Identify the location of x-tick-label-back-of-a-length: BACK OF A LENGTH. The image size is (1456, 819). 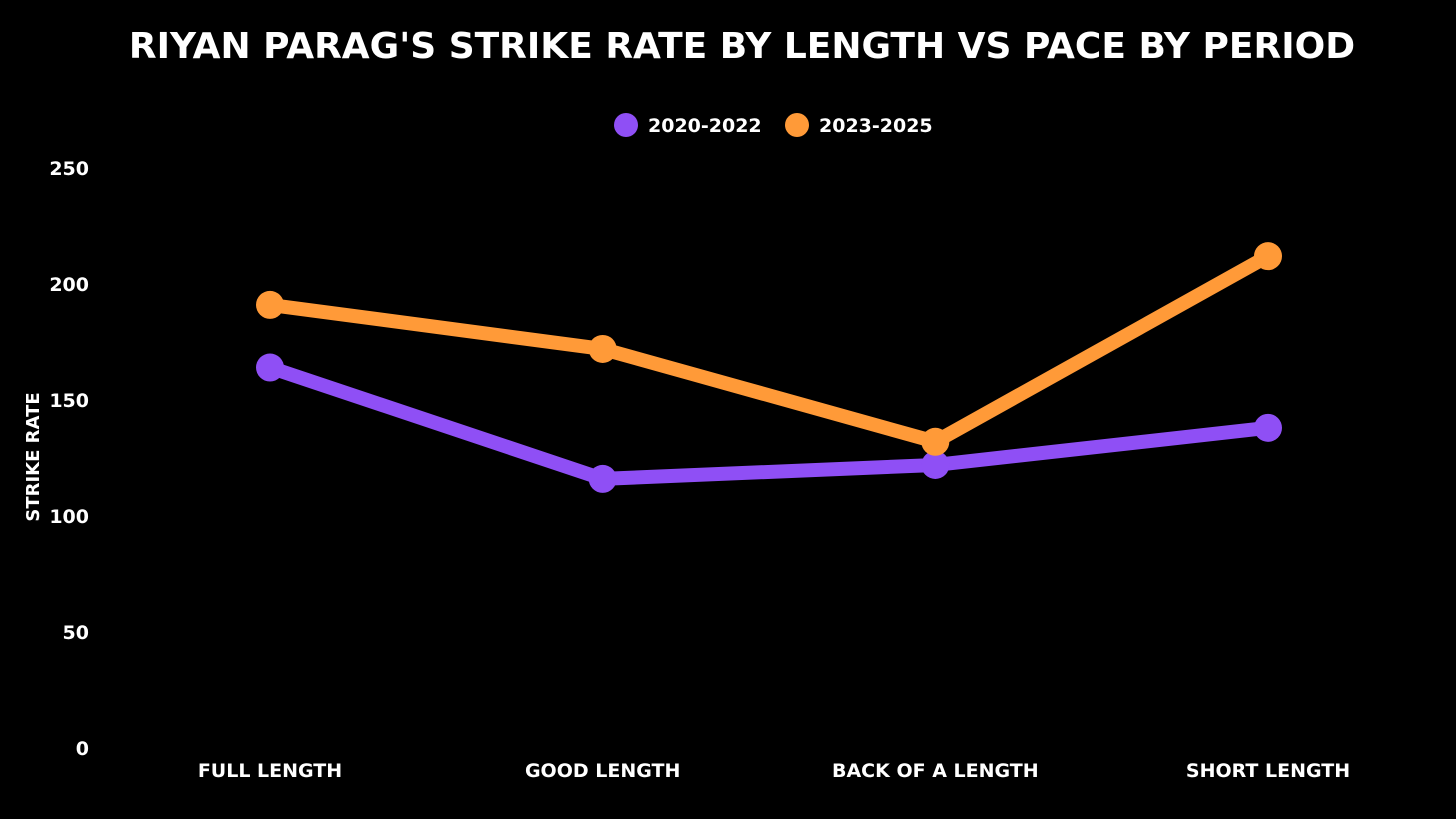
(935, 771).